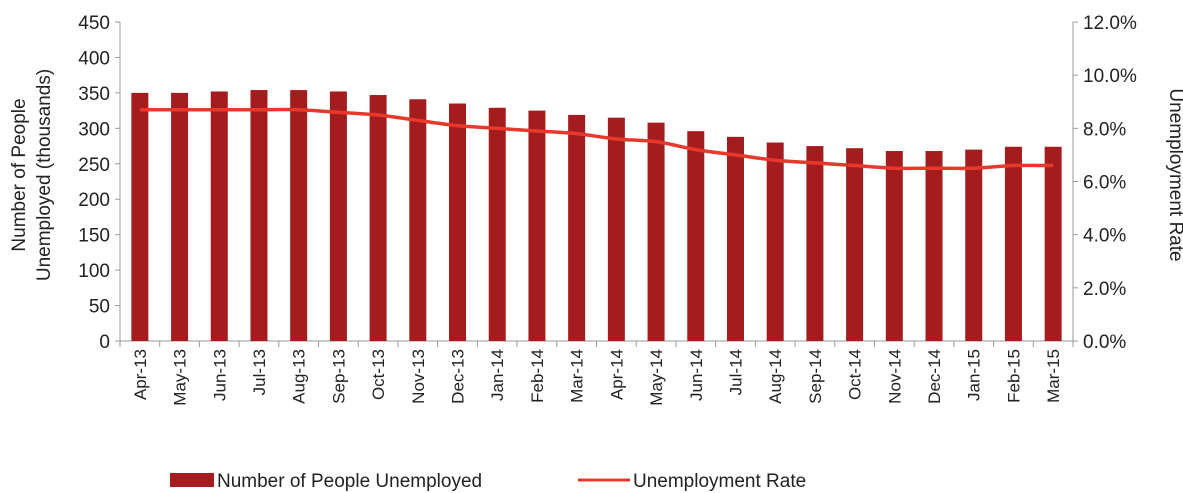  What do you see at coordinates (338, 376) in the screenshot?
I see `x-tick-label: Sep-13` at bounding box center [338, 376].